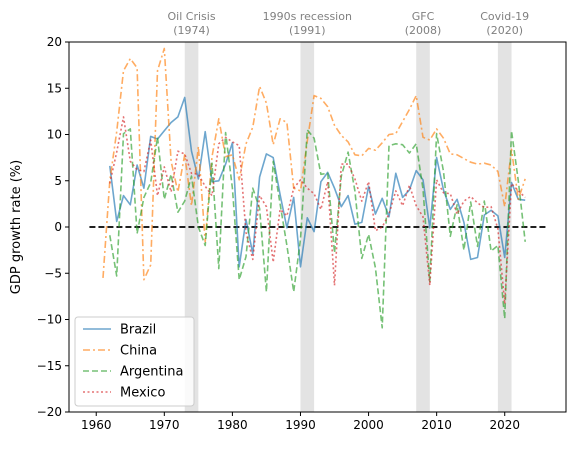 This screenshot has height=449, width=574. I want to click on x-tick-label: 2020, so click(504, 425).